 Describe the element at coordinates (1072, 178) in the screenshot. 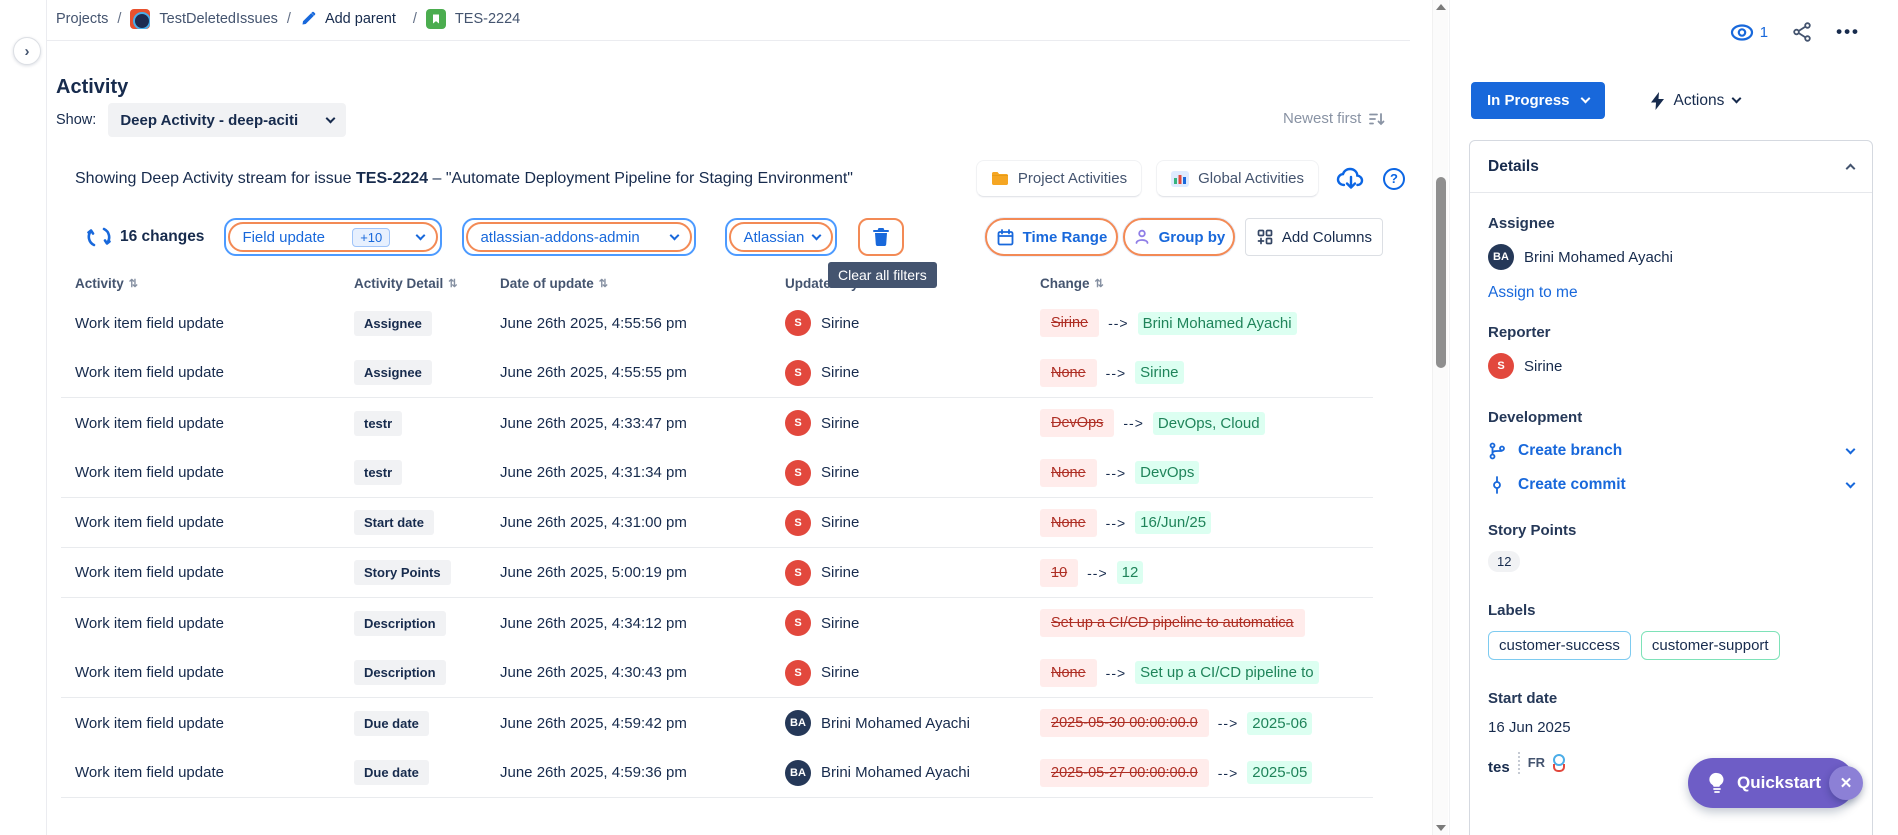

I see `project-activities-label: Project Activities` at that location.